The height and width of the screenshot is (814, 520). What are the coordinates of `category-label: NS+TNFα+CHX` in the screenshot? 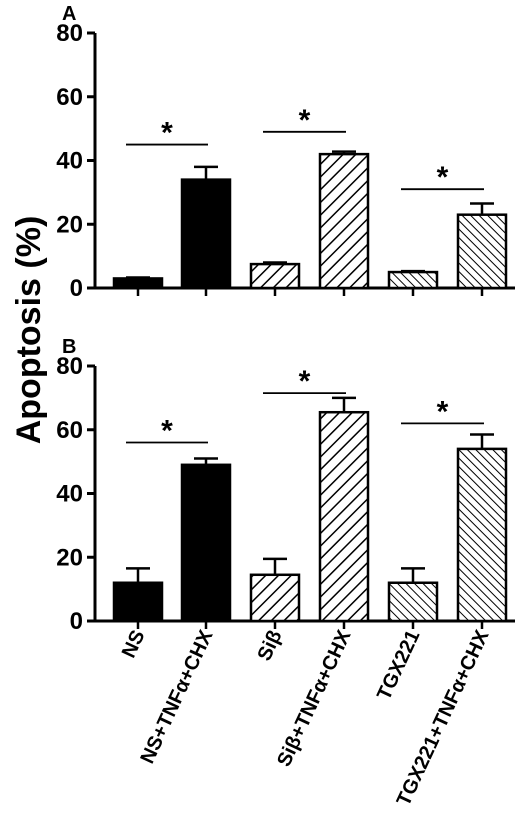 It's located at (177, 696).